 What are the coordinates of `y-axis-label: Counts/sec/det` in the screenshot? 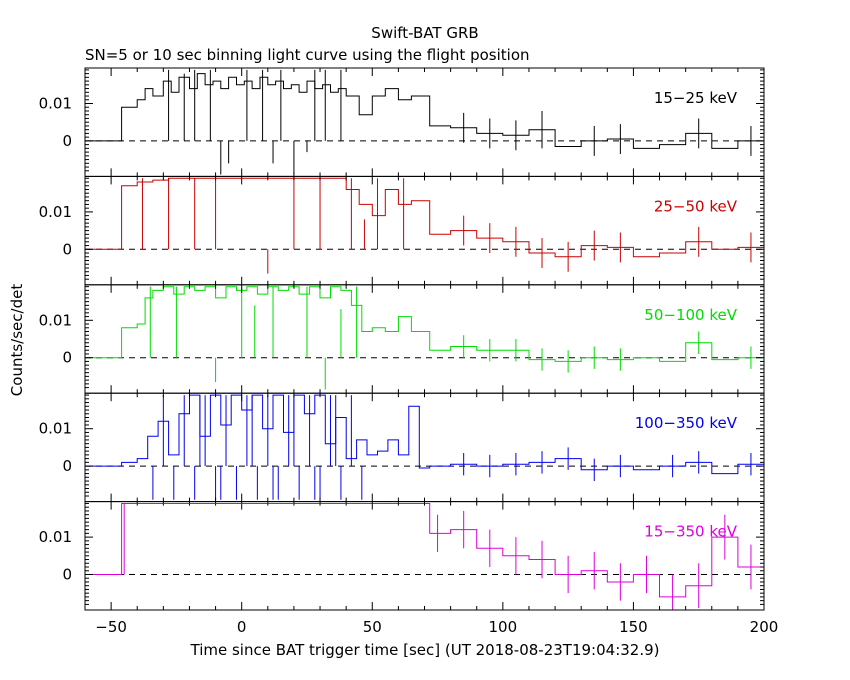 It's located at (17, 340).